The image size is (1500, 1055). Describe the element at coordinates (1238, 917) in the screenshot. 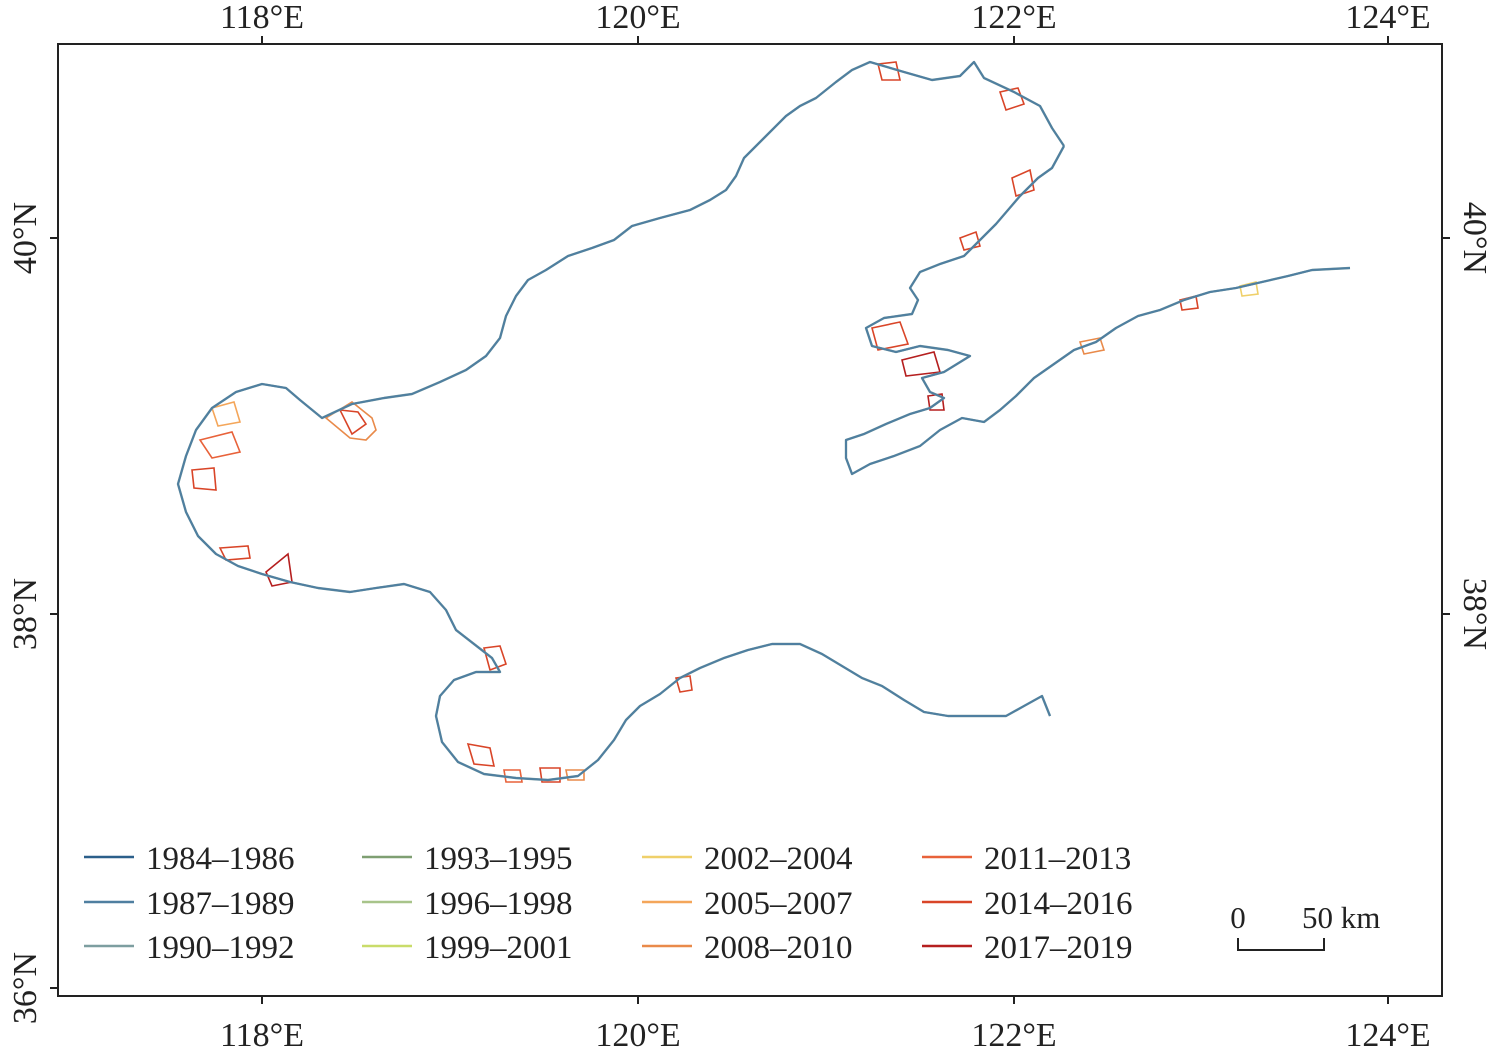

I see `scale-bar-start-label: 0` at that location.